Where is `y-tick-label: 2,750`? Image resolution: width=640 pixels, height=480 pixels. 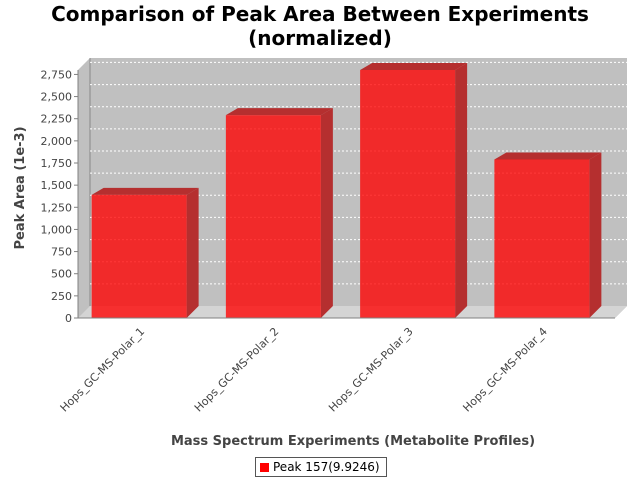
y-tick-label: 2,750 is located at coordinates (57, 74).